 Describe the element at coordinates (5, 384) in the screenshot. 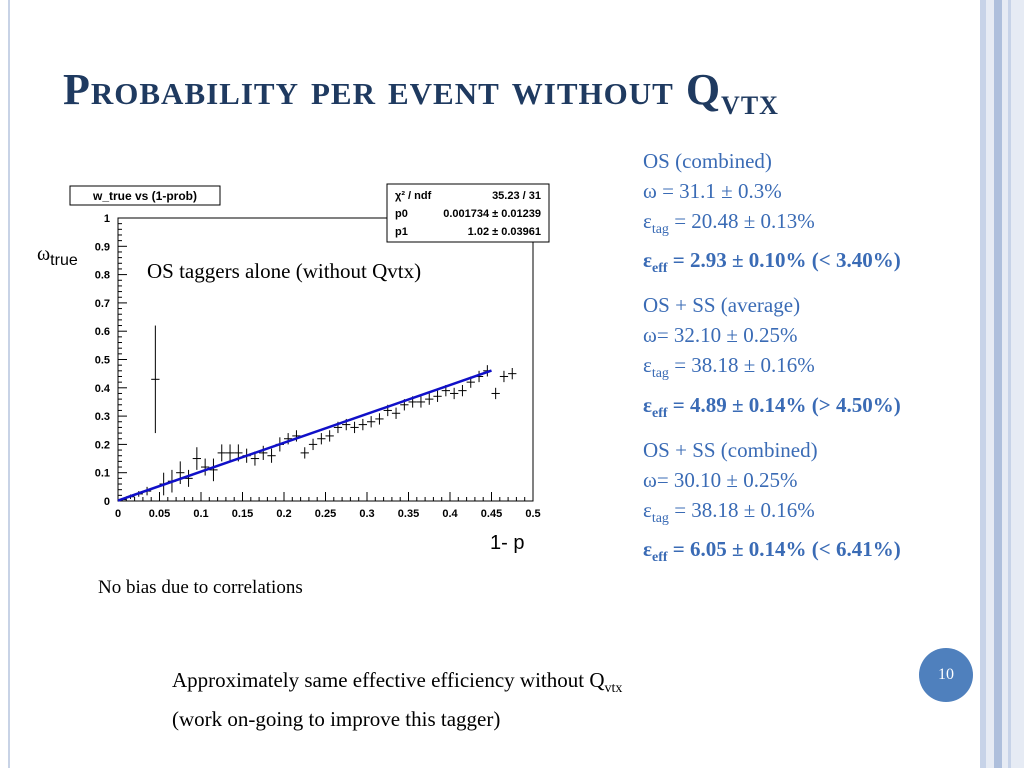

I see `slide-left-border` at that location.